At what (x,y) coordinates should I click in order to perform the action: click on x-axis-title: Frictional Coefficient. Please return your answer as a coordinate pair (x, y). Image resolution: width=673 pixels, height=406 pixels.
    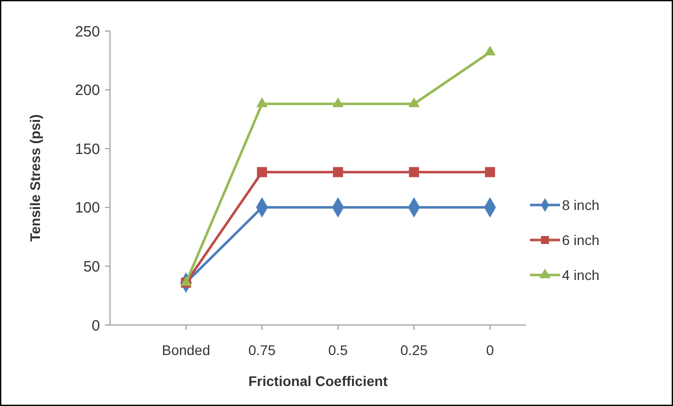
    Looking at the image, I should click on (318, 381).